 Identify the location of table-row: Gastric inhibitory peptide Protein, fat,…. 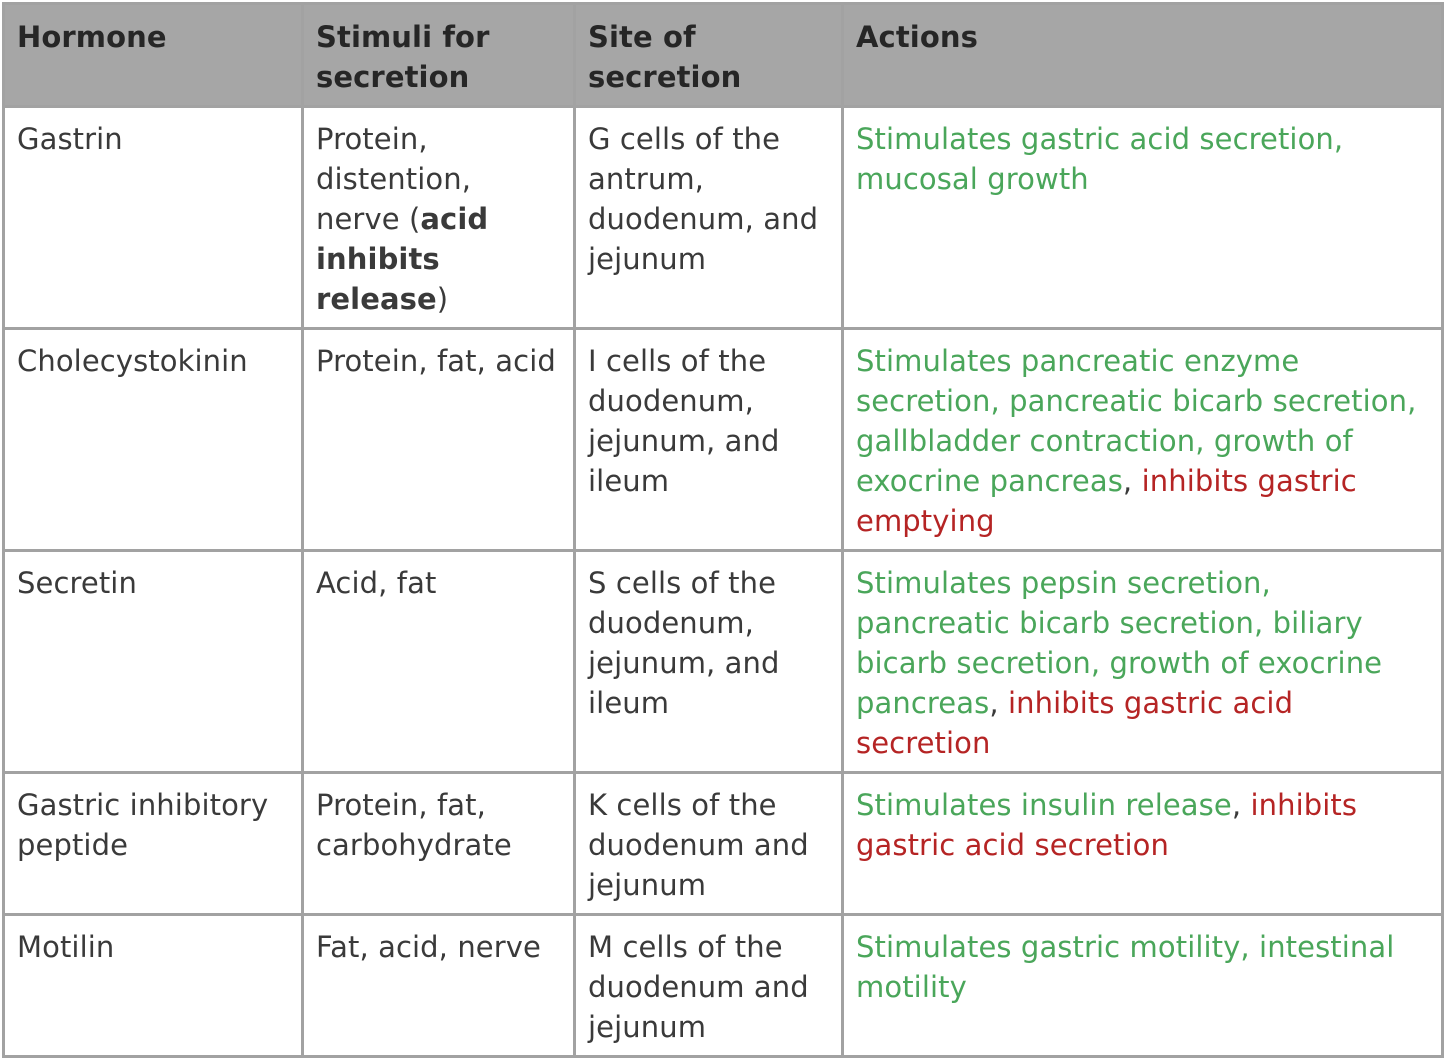
(723, 843).